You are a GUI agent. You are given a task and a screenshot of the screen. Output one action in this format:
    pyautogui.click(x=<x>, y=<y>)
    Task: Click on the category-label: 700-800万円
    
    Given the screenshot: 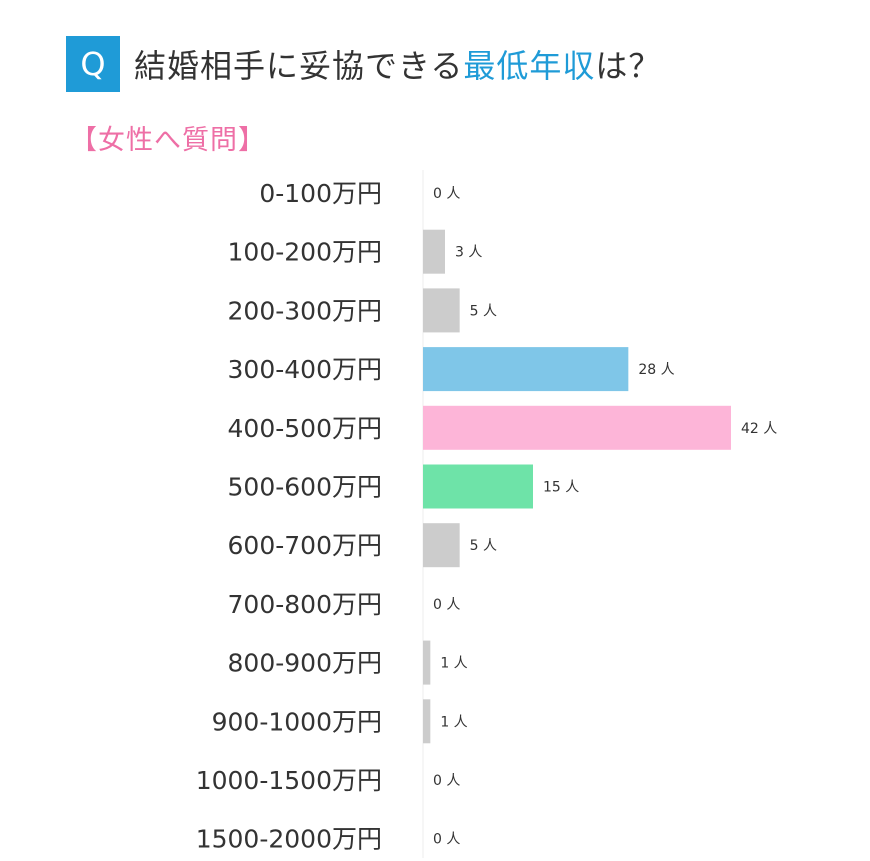 What is the action you would take?
    pyautogui.click(x=305, y=604)
    